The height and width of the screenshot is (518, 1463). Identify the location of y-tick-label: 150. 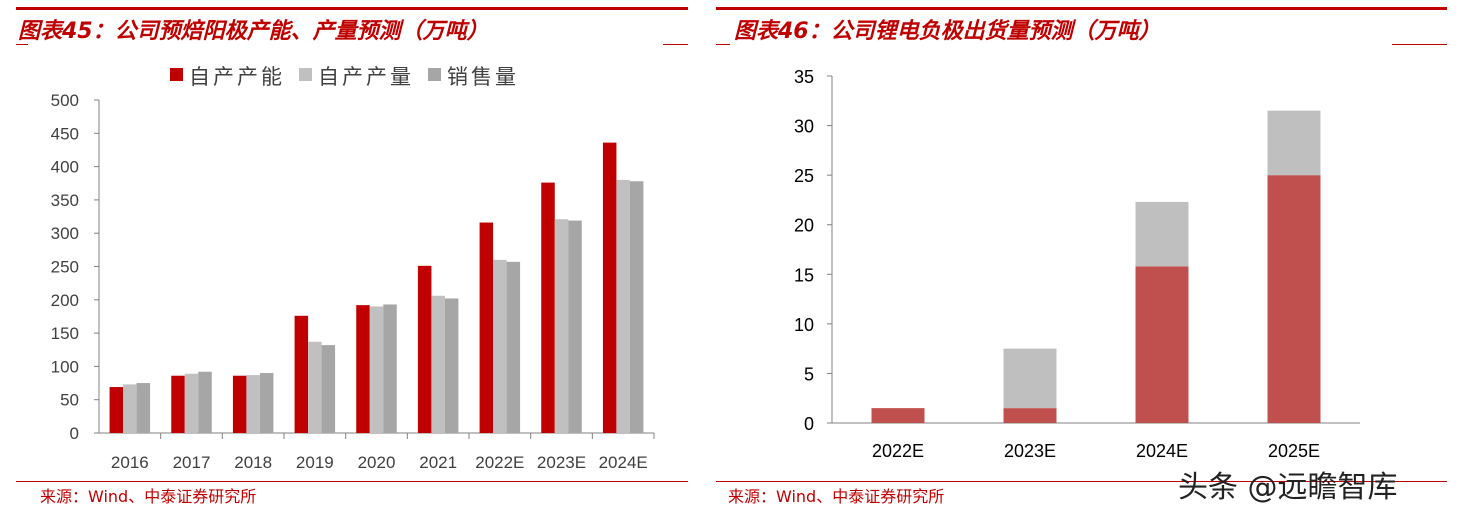
(65, 333).